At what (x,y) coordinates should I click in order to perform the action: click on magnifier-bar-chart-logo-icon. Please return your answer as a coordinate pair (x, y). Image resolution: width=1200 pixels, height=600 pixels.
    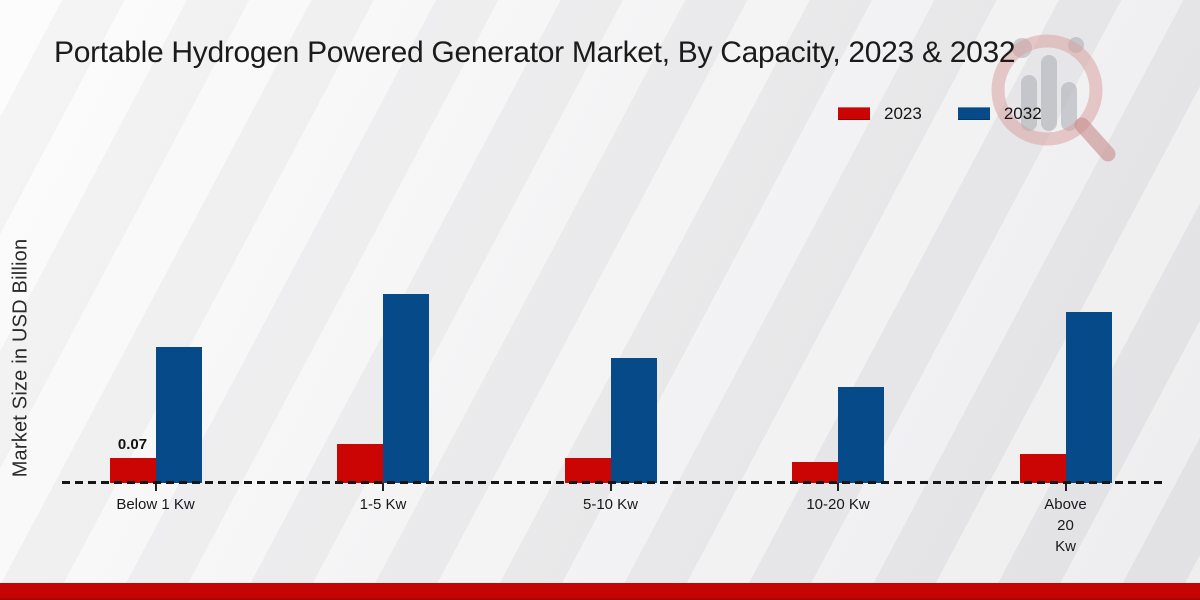
    Looking at the image, I should click on (1053, 98).